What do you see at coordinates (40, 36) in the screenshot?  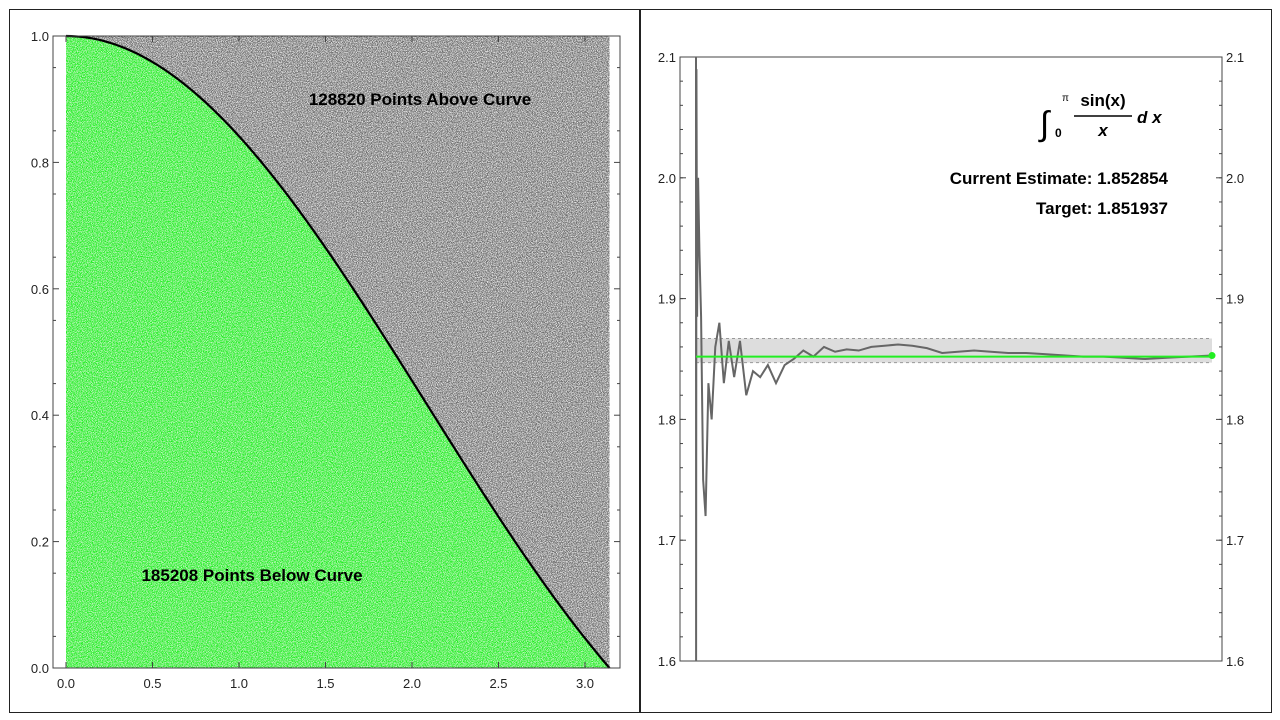 I see `y-tick-label: 1.0` at bounding box center [40, 36].